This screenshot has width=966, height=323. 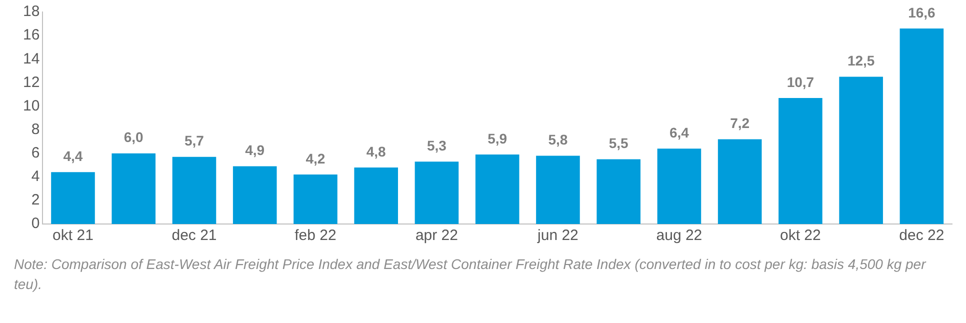 What do you see at coordinates (316, 158) in the screenshot?
I see `data-label: 4,2` at bounding box center [316, 158].